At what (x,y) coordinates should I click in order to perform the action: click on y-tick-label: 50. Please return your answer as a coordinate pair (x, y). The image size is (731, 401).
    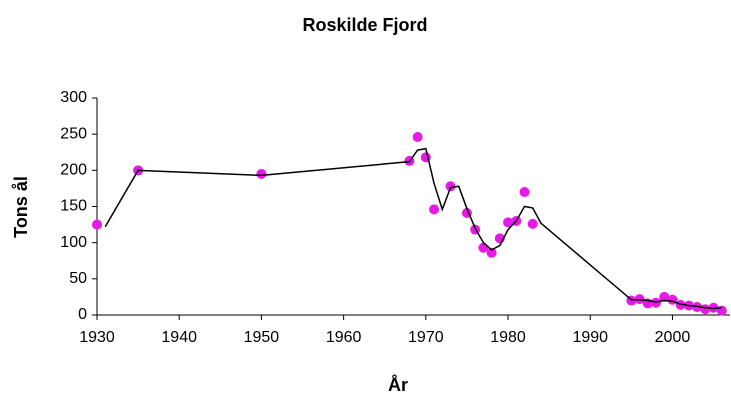
    Looking at the image, I should click on (78, 278).